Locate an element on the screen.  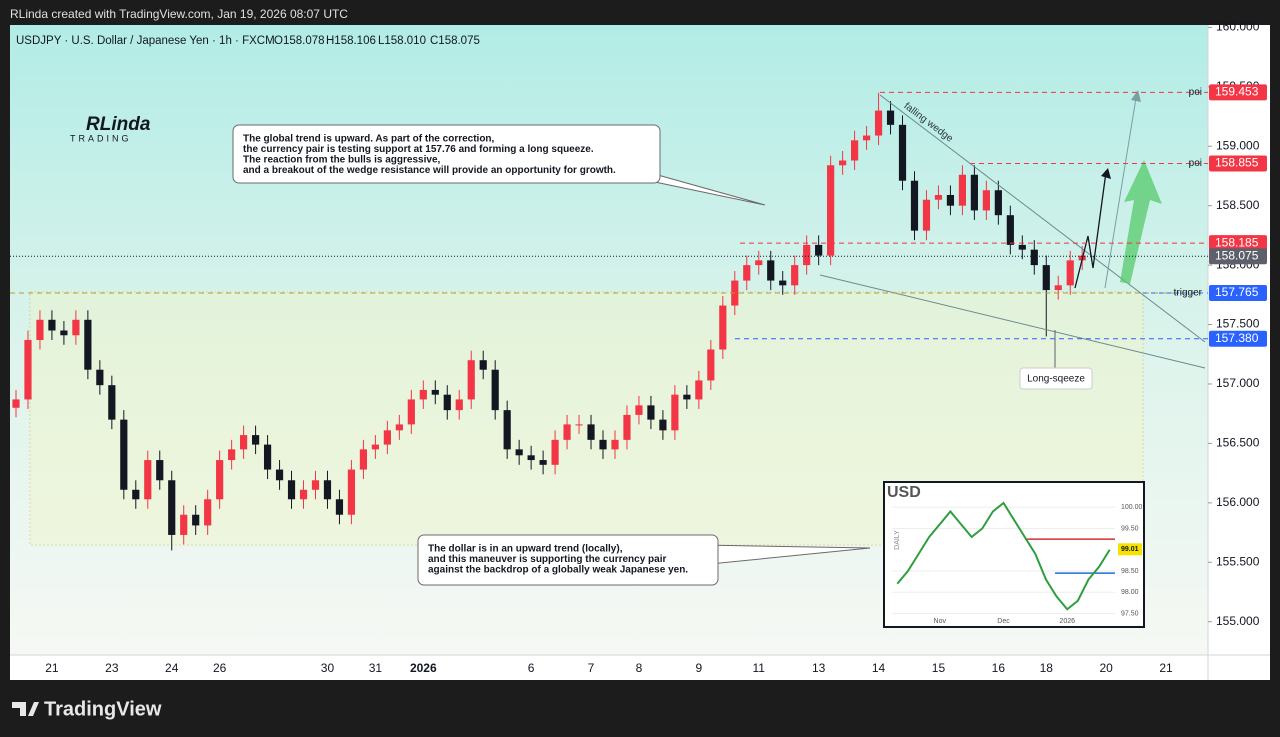
inset-current-bg is located at coordinates (1130, 549).